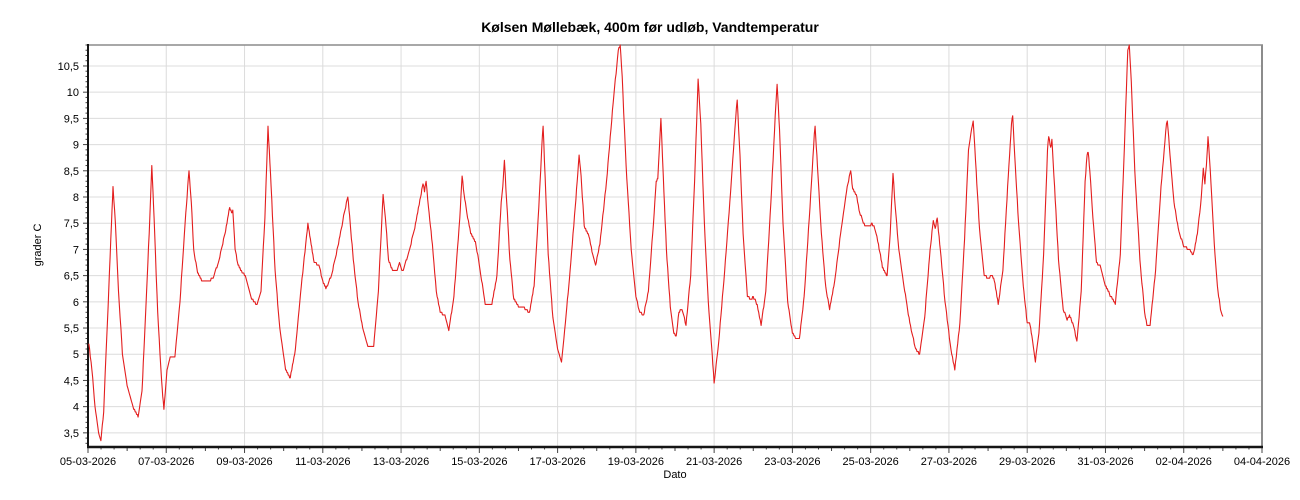  Describe the element at coordinates (76, 355) in the screenshot. I see `tick-label: 5` at that location.